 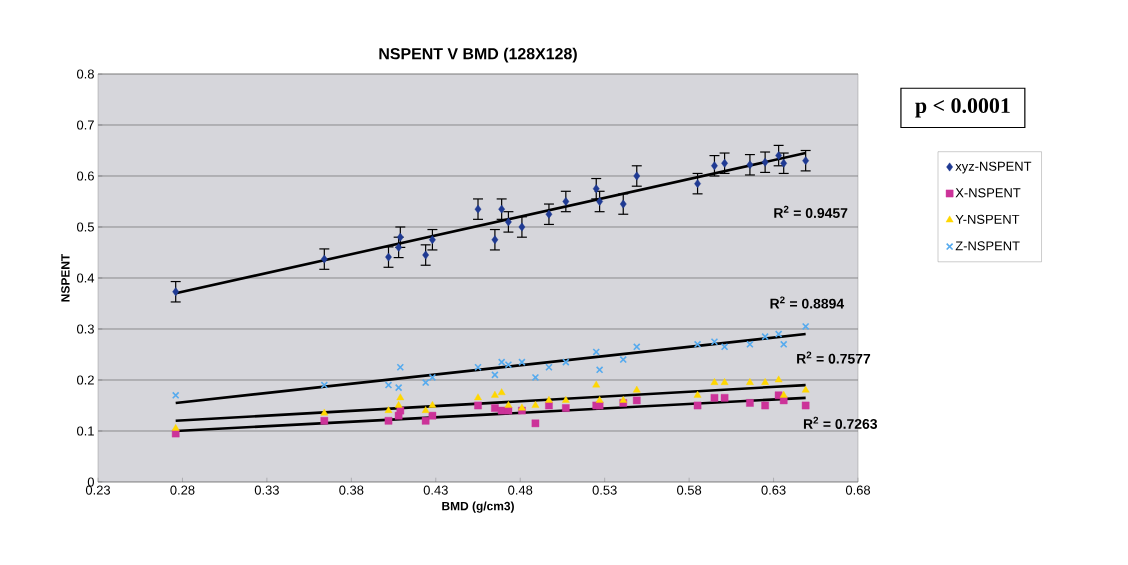 I want to click on x-tick-label: 0.43, so click(x=435, y=490).